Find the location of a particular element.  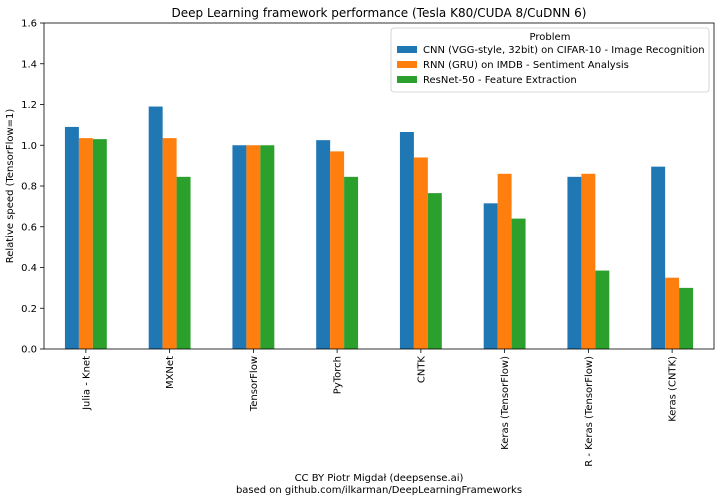

x-tick-label: R - Keras (TensorFlow) is located at coordinates (589, 411).